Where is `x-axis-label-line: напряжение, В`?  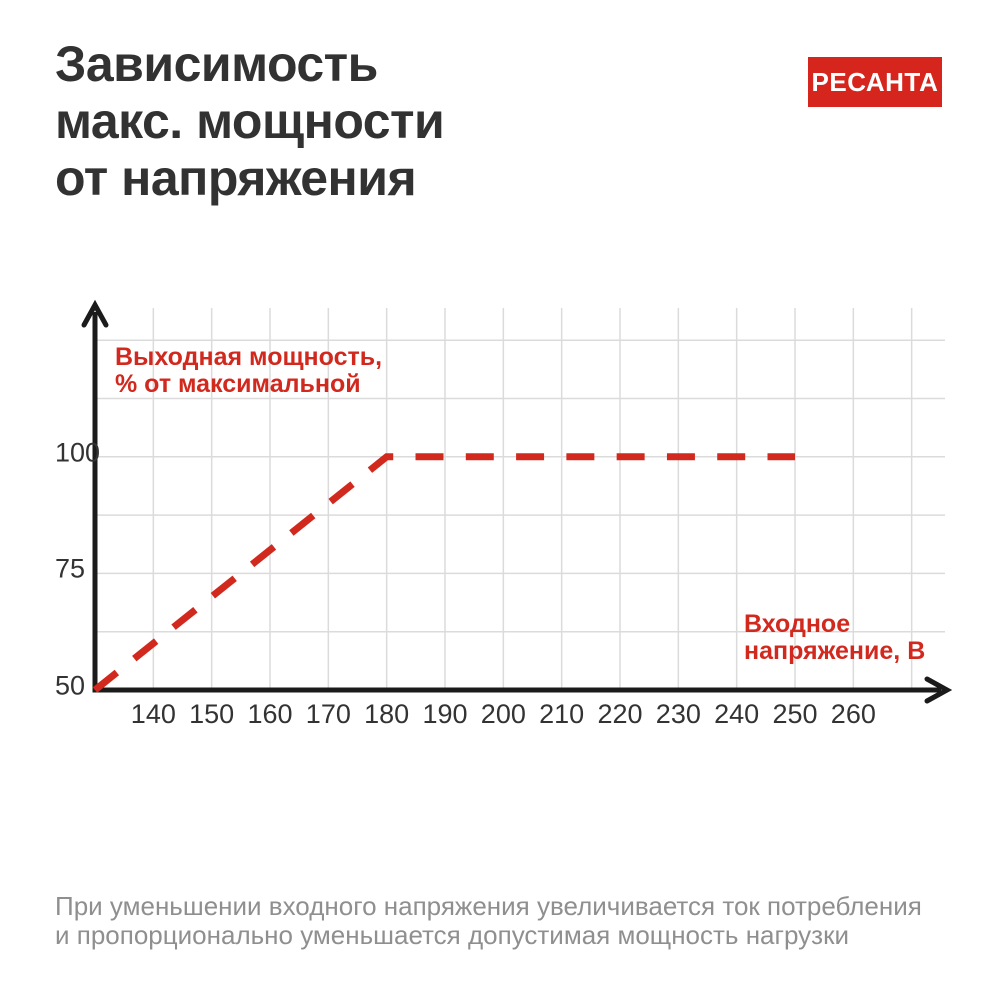 x-axis-label-line: напряжение, В is located at coordinates (835, 651).